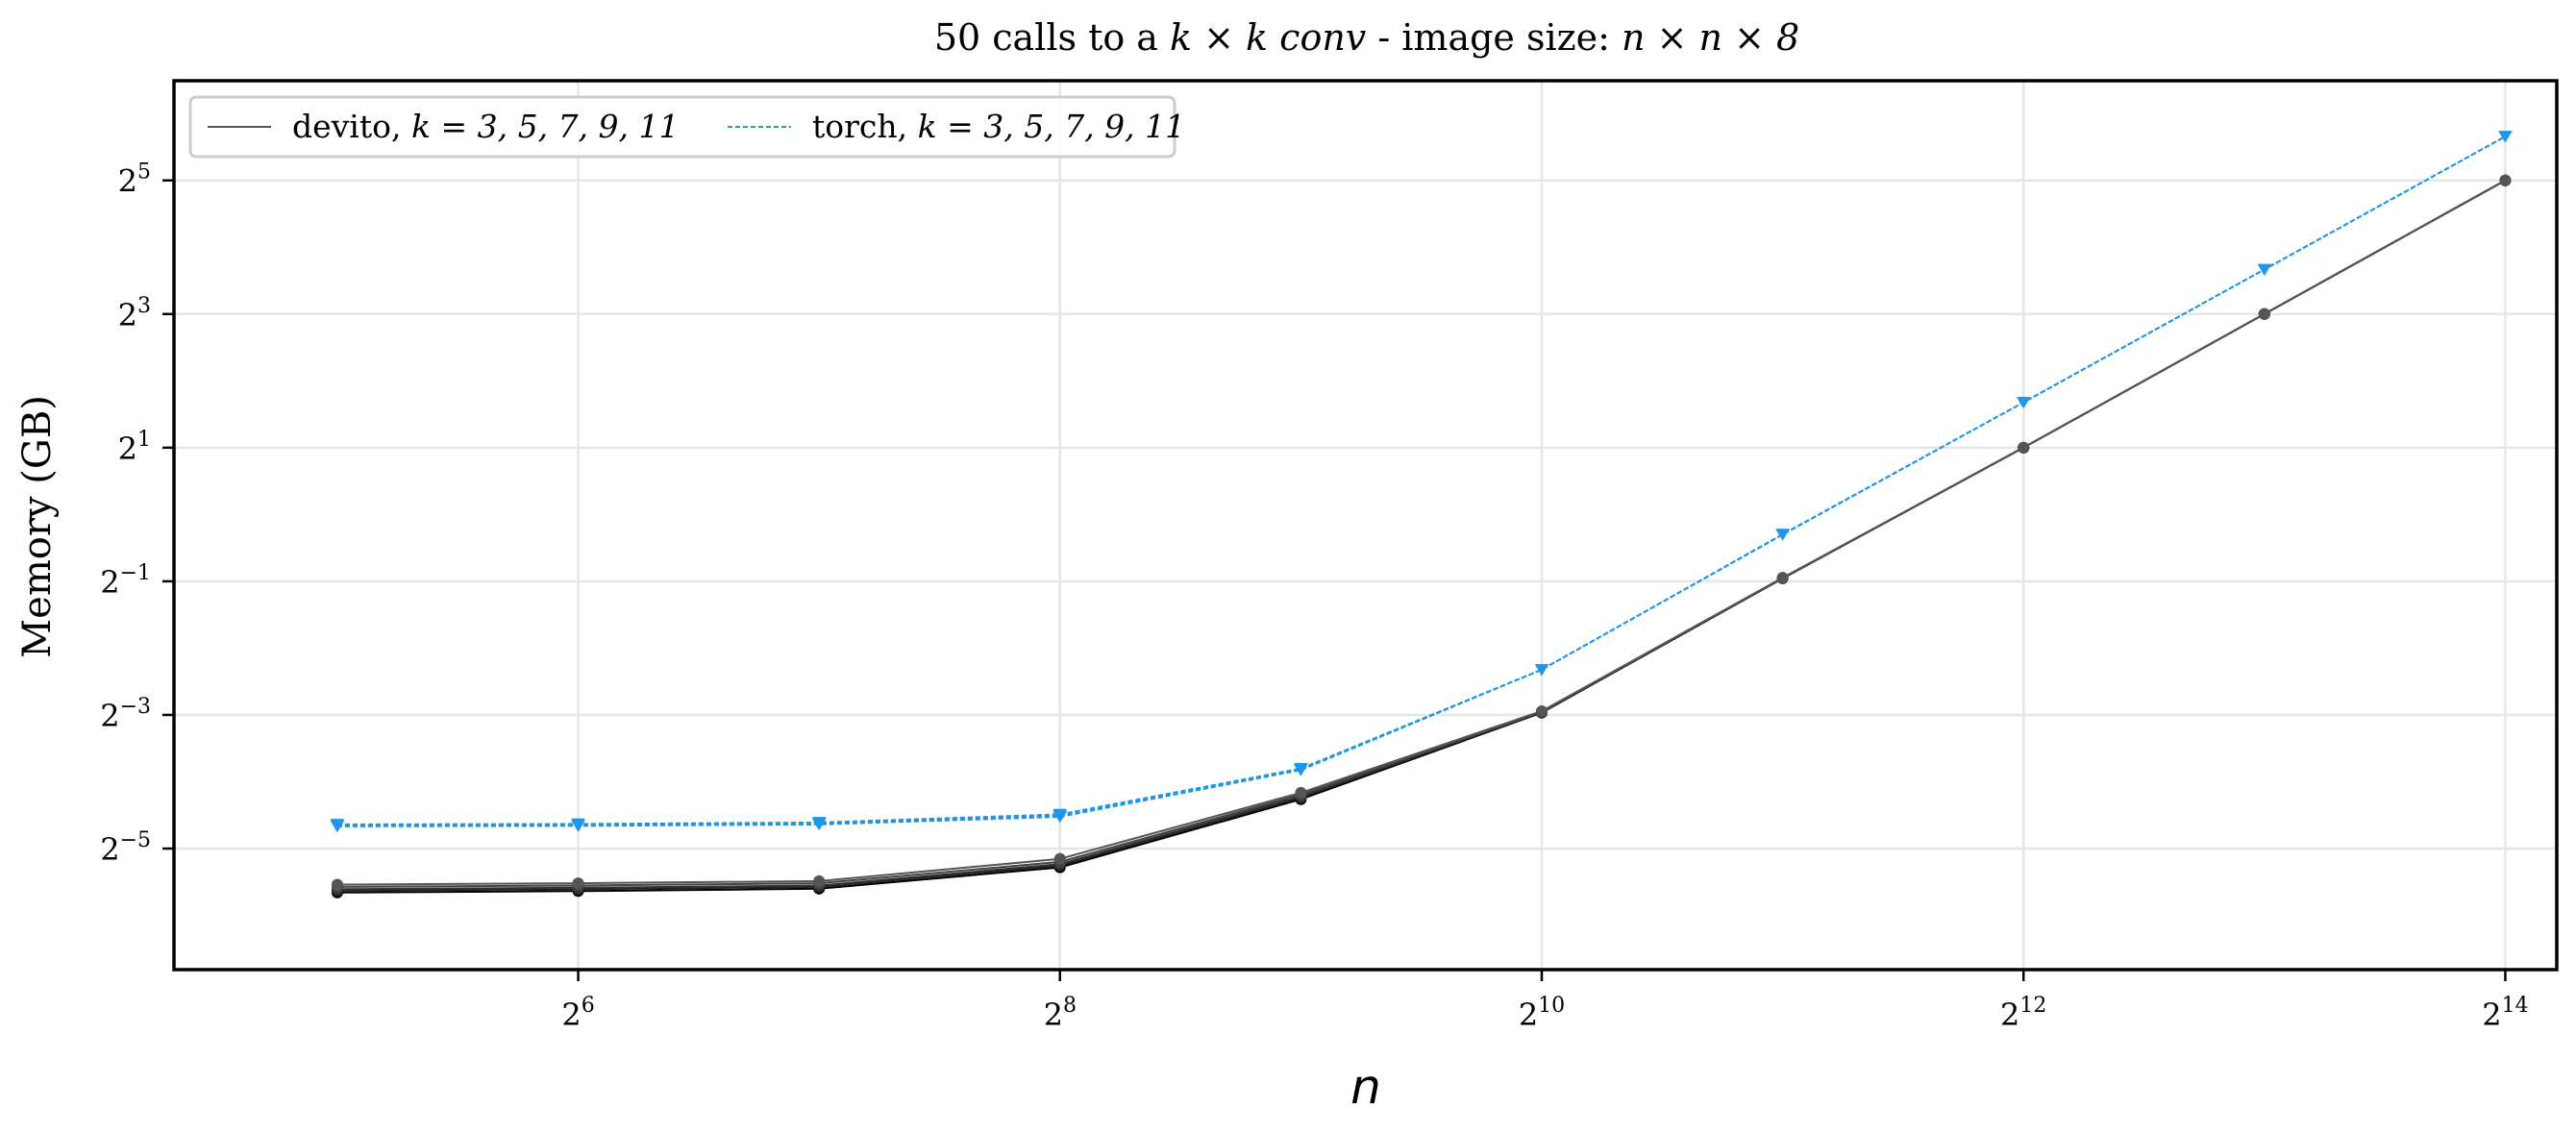  I want to click on legend-torch-label: torch, k = 3, 5, 7, 9, 11, so click(999, 126).